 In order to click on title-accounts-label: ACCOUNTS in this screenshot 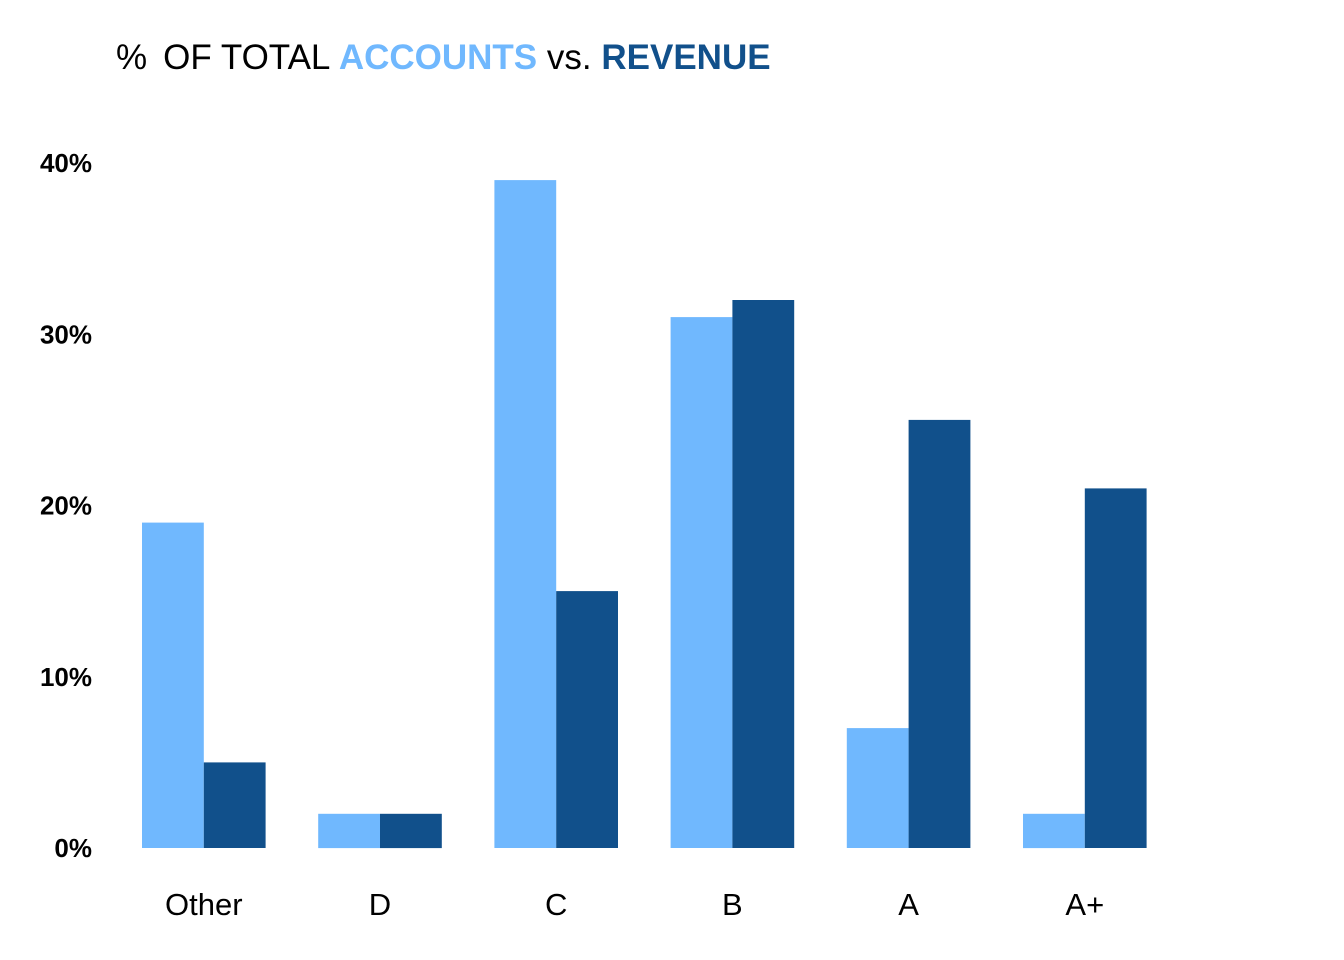, I will do `click(438, 57)`.